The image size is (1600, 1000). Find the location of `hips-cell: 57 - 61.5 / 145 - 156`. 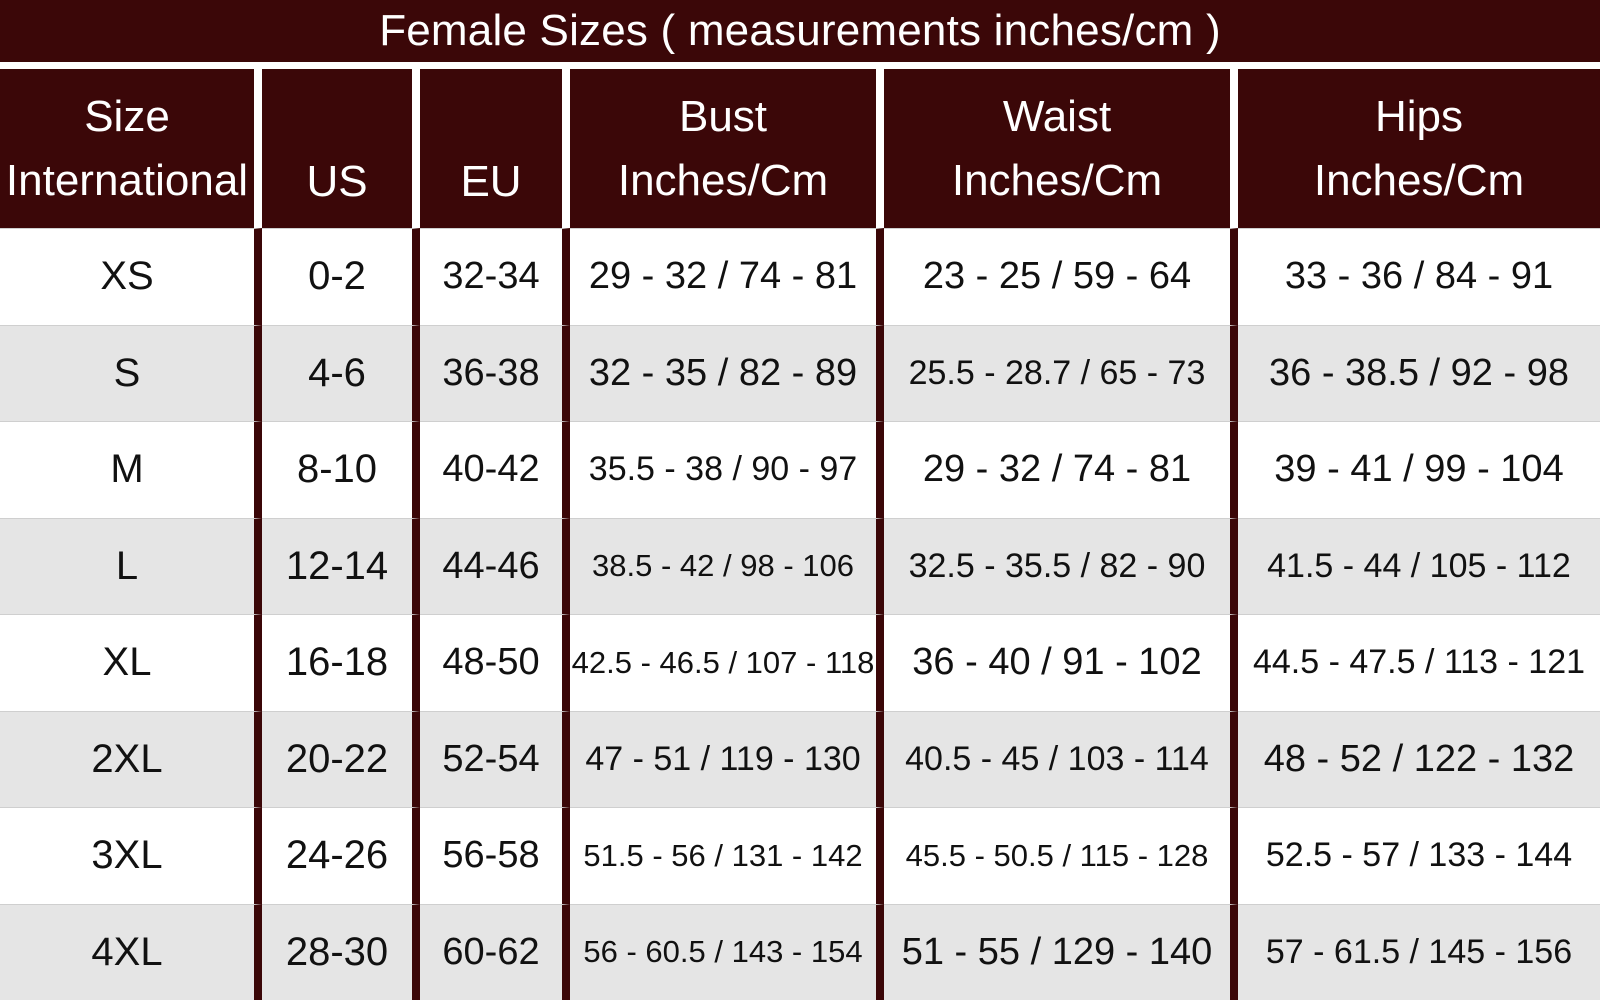

hips-cell: 57 - 61.5 / 145 - 156 is located at coordinates (1419, 951).